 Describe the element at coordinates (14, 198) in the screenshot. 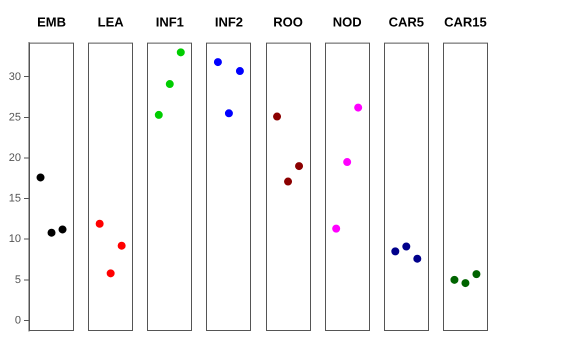

I see `y-tick-label: 15` at that location.